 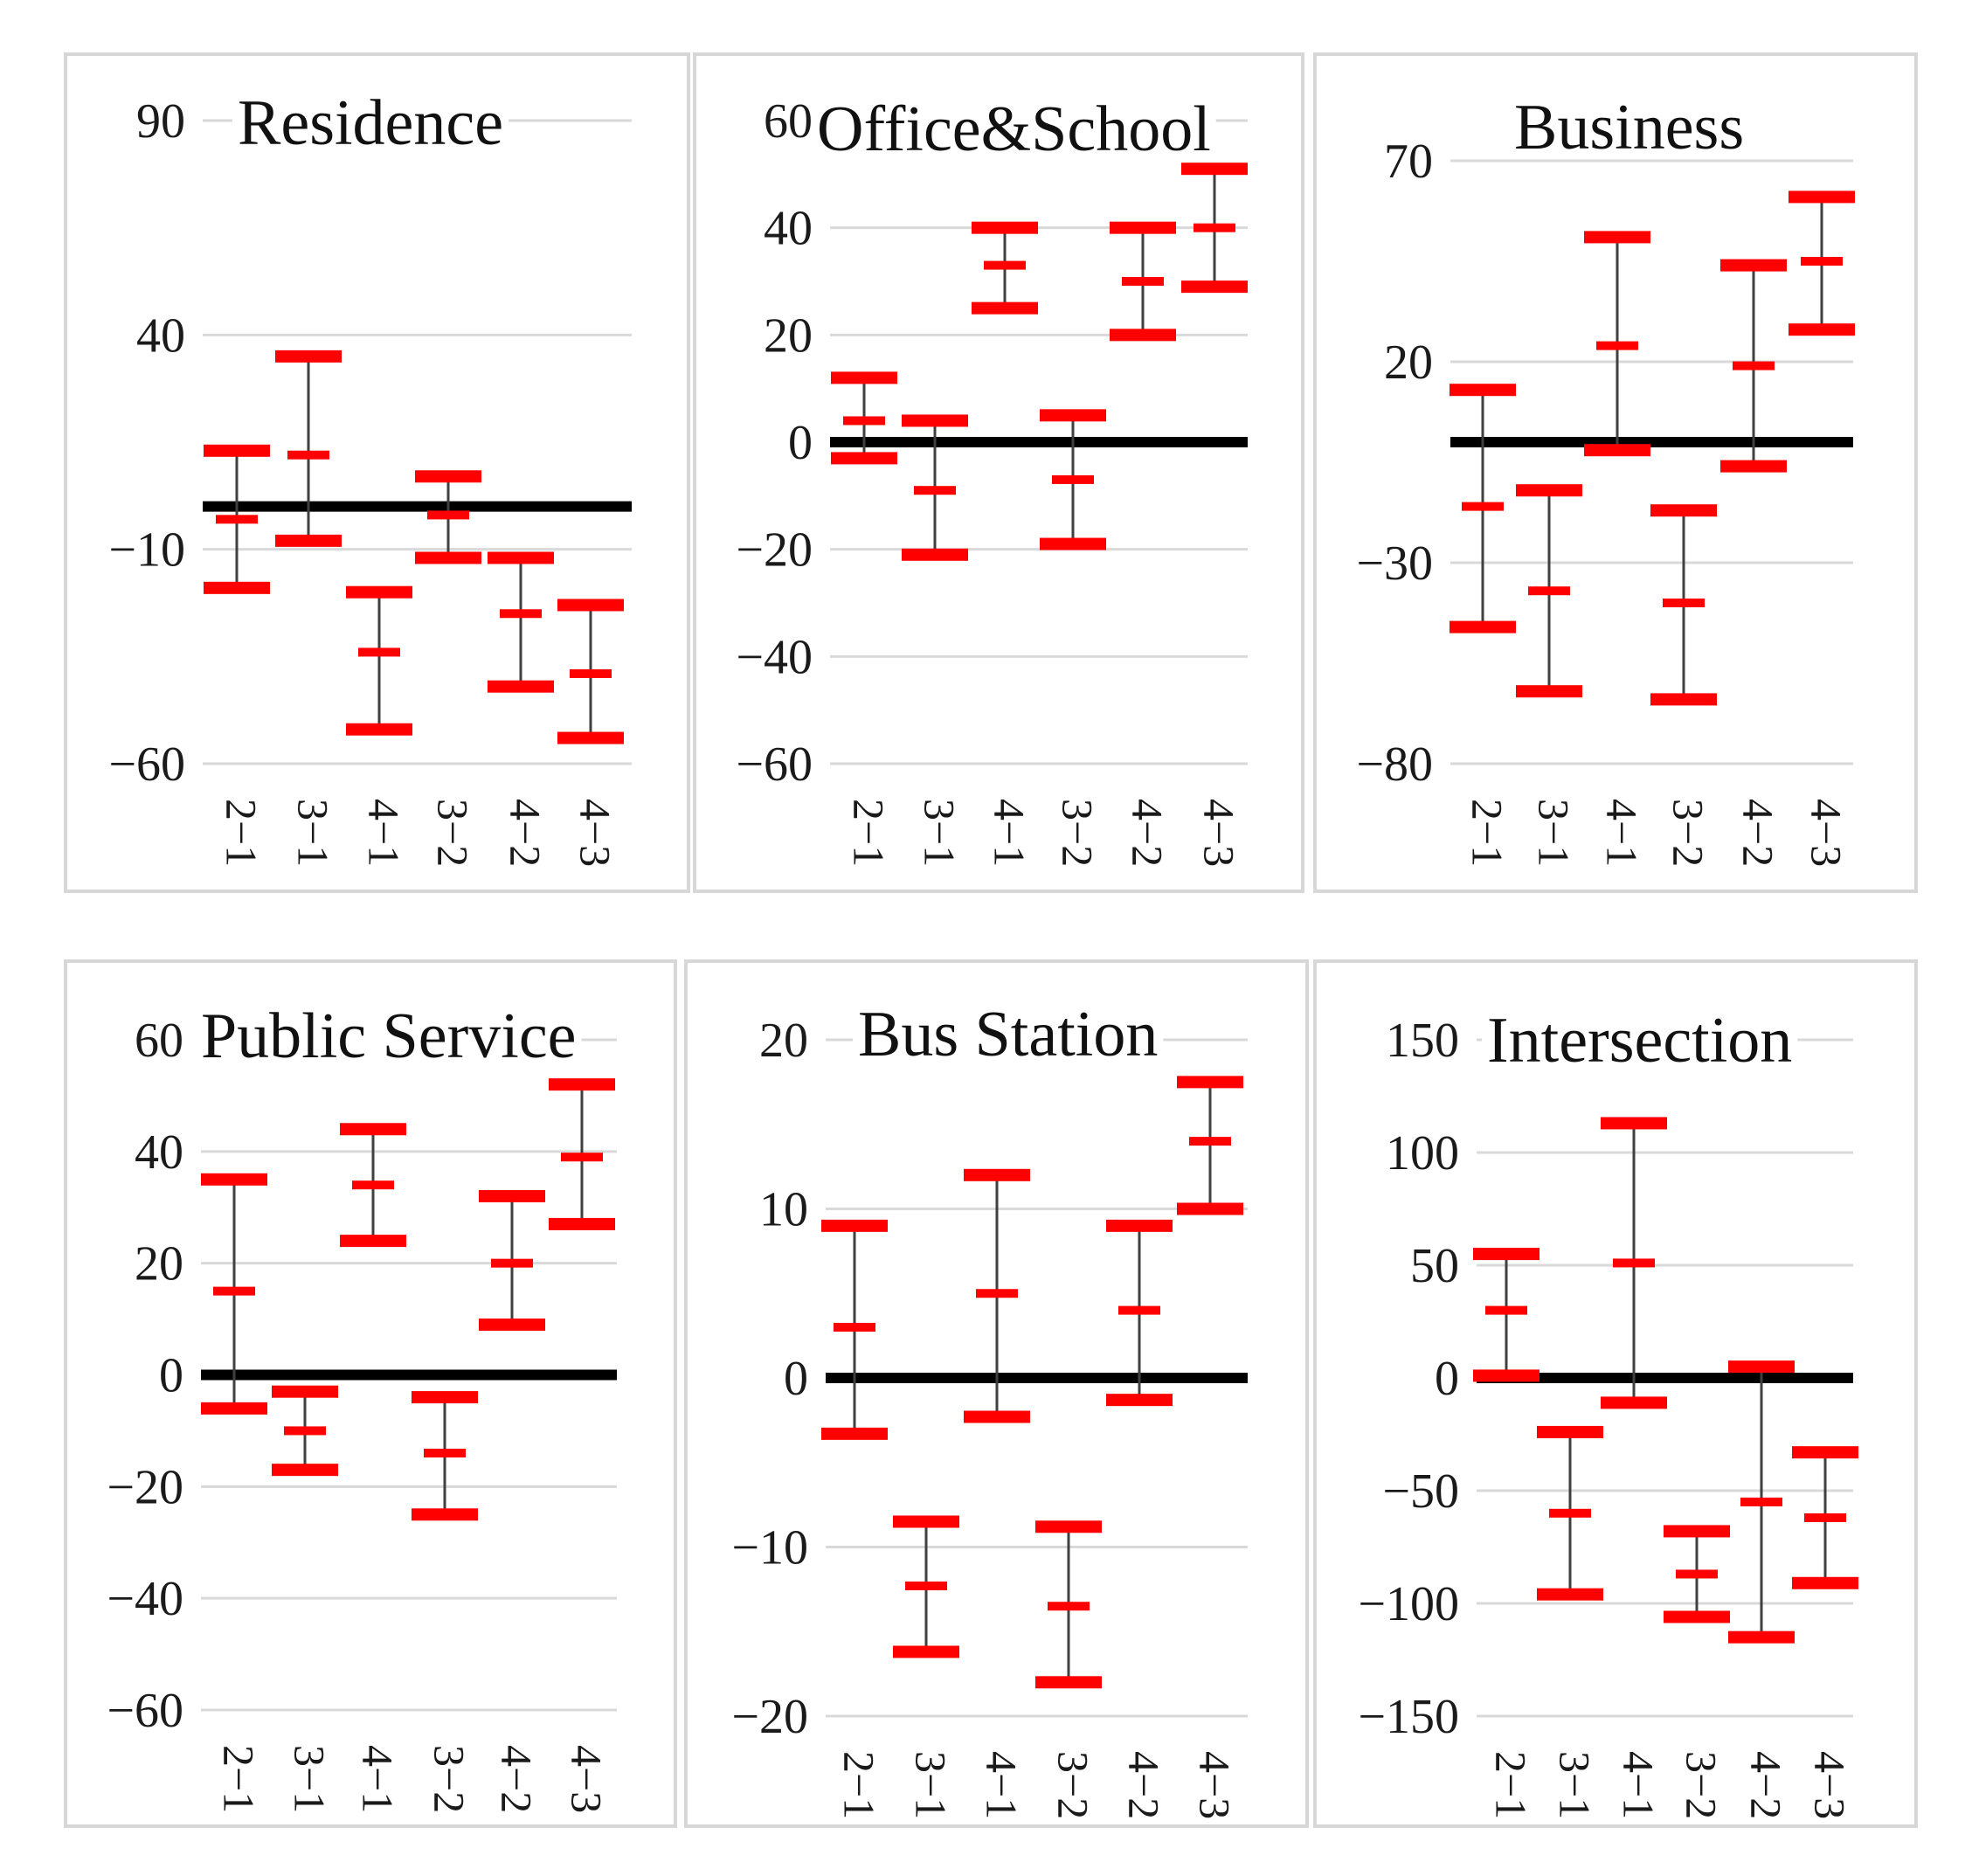 What do you see at coordinates (1422, 1153) in the screenshot?
I see `y-tick-label: 100` at bounding box center [1422, 1153].